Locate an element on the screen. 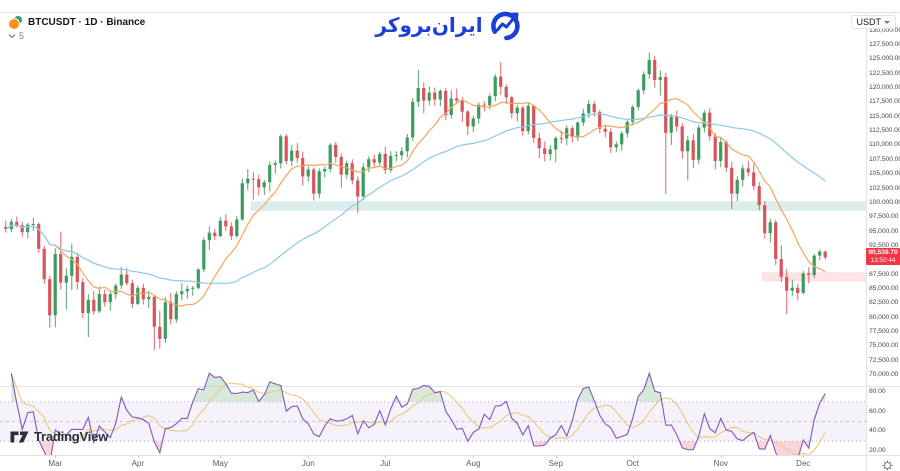 The image size is (900, 471). time-axis-month-label: Oct is located at coordinates (633, 463).